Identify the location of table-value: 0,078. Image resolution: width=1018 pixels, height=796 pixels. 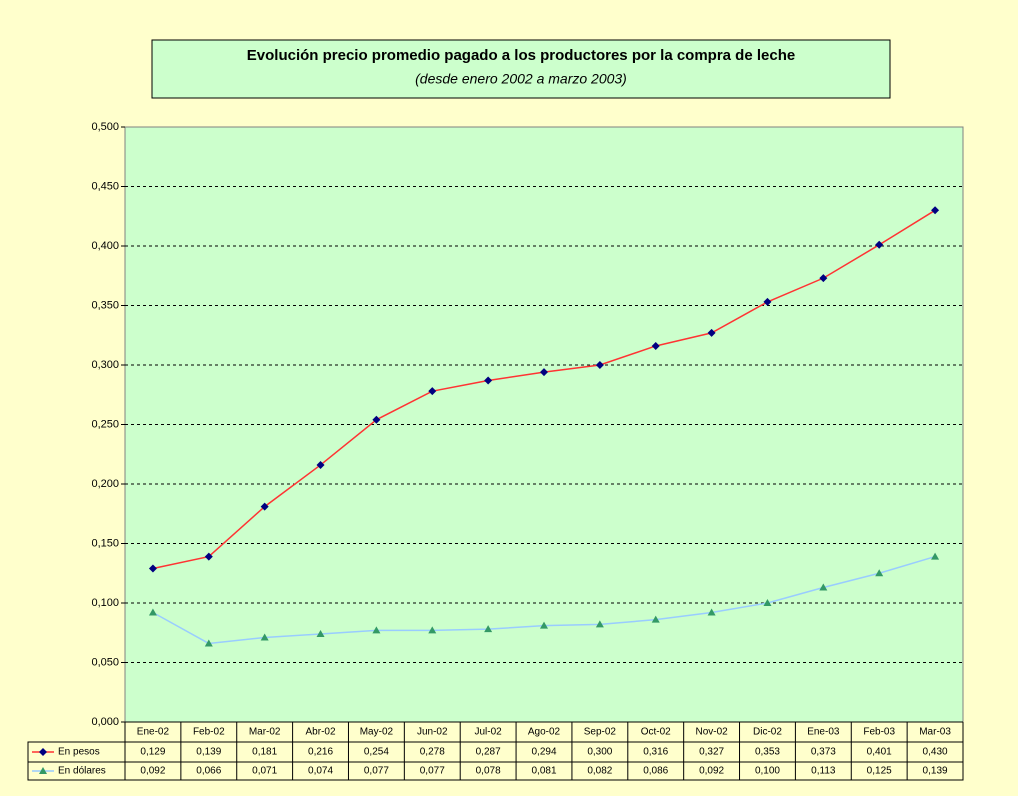
(488, 771).